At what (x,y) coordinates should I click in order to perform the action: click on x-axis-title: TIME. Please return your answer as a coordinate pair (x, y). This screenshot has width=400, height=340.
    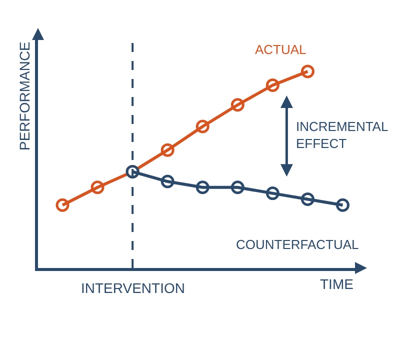
    Looking at the image, I should click on (337, 284).